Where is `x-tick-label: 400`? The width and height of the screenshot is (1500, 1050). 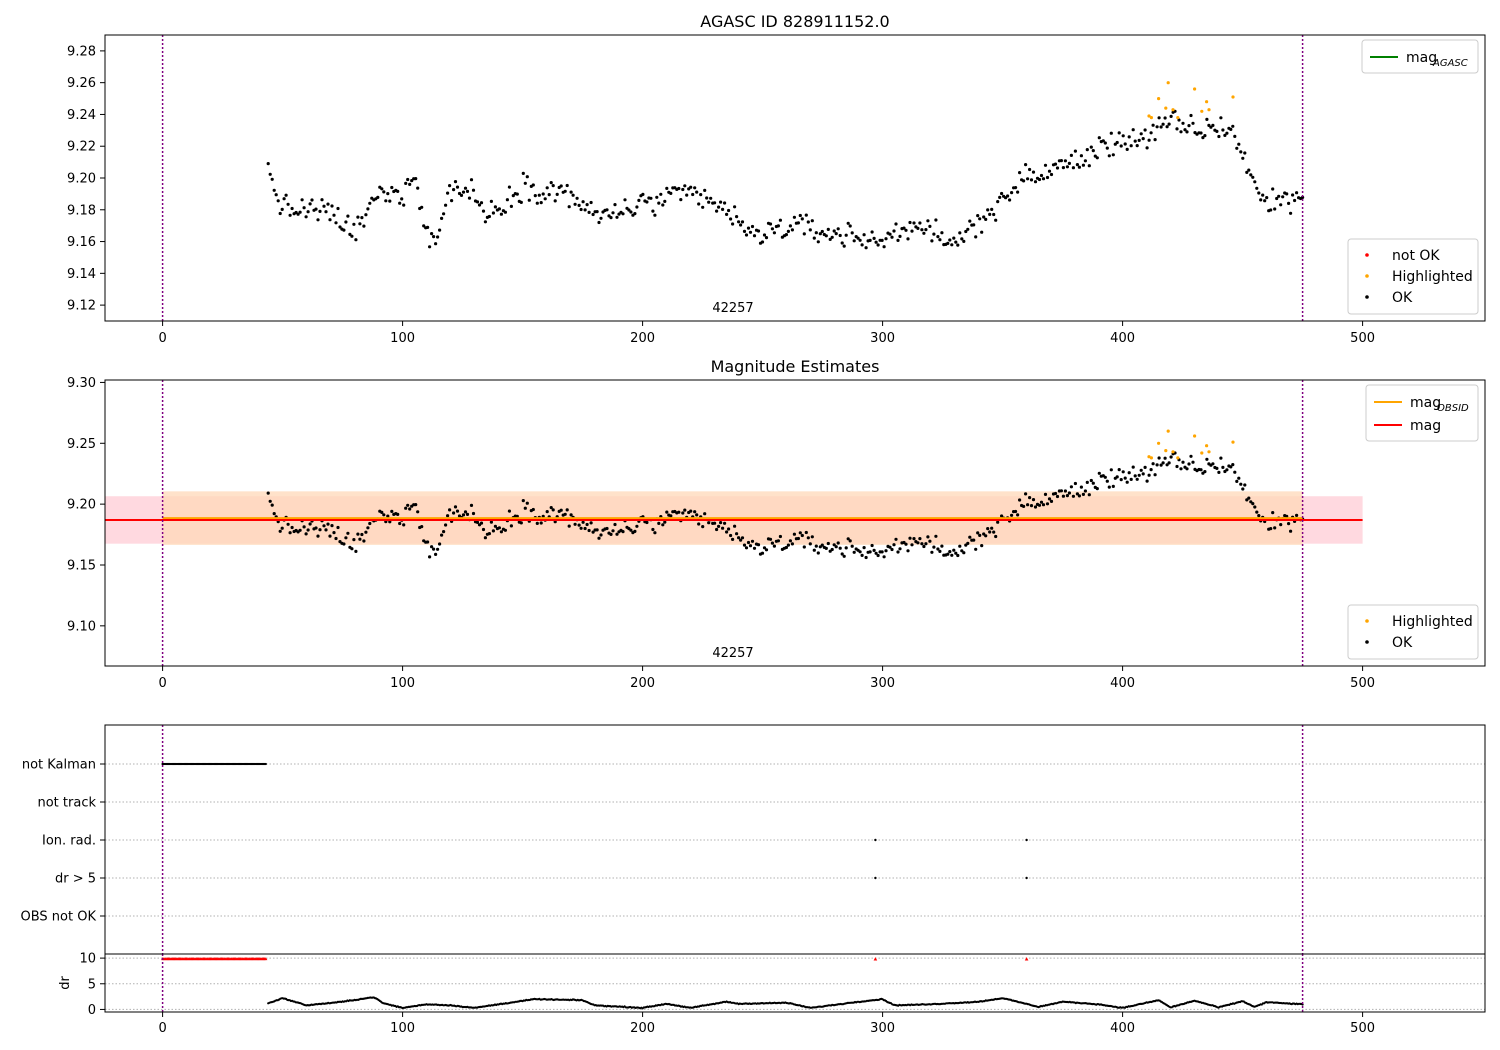 x-tick-label: 400 is located at coordinates (1122, 1028).